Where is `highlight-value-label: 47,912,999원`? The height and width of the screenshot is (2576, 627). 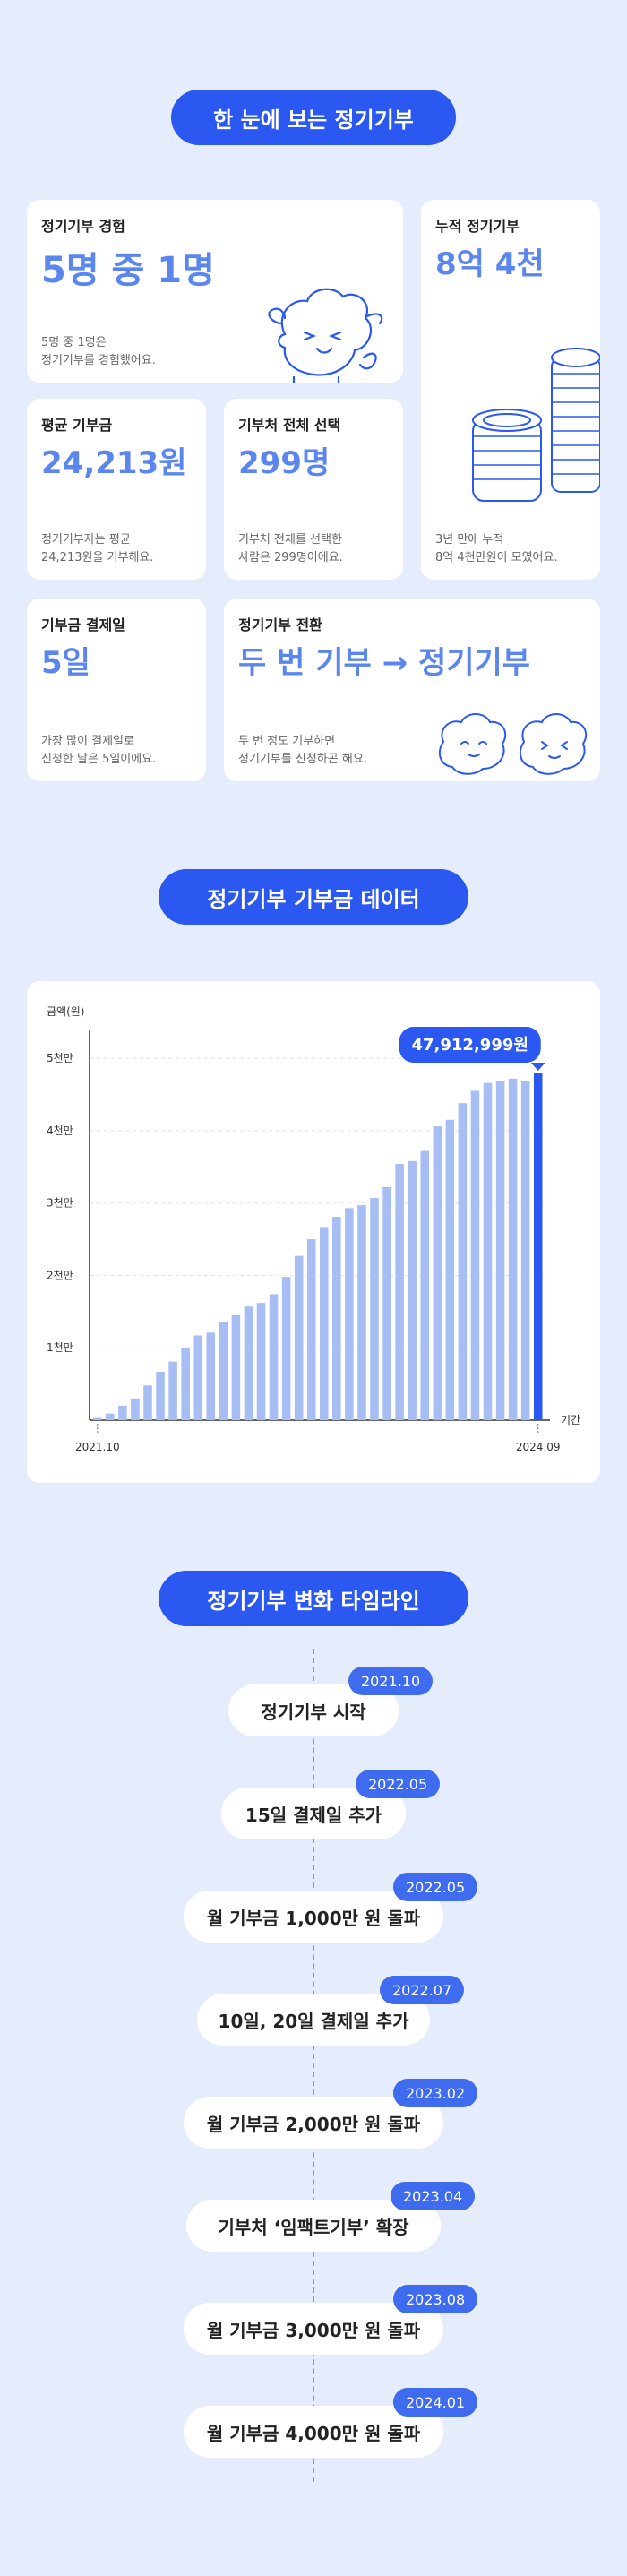
highlight-value-label: 47,912,999원 is located at coordinates (470, 1045).